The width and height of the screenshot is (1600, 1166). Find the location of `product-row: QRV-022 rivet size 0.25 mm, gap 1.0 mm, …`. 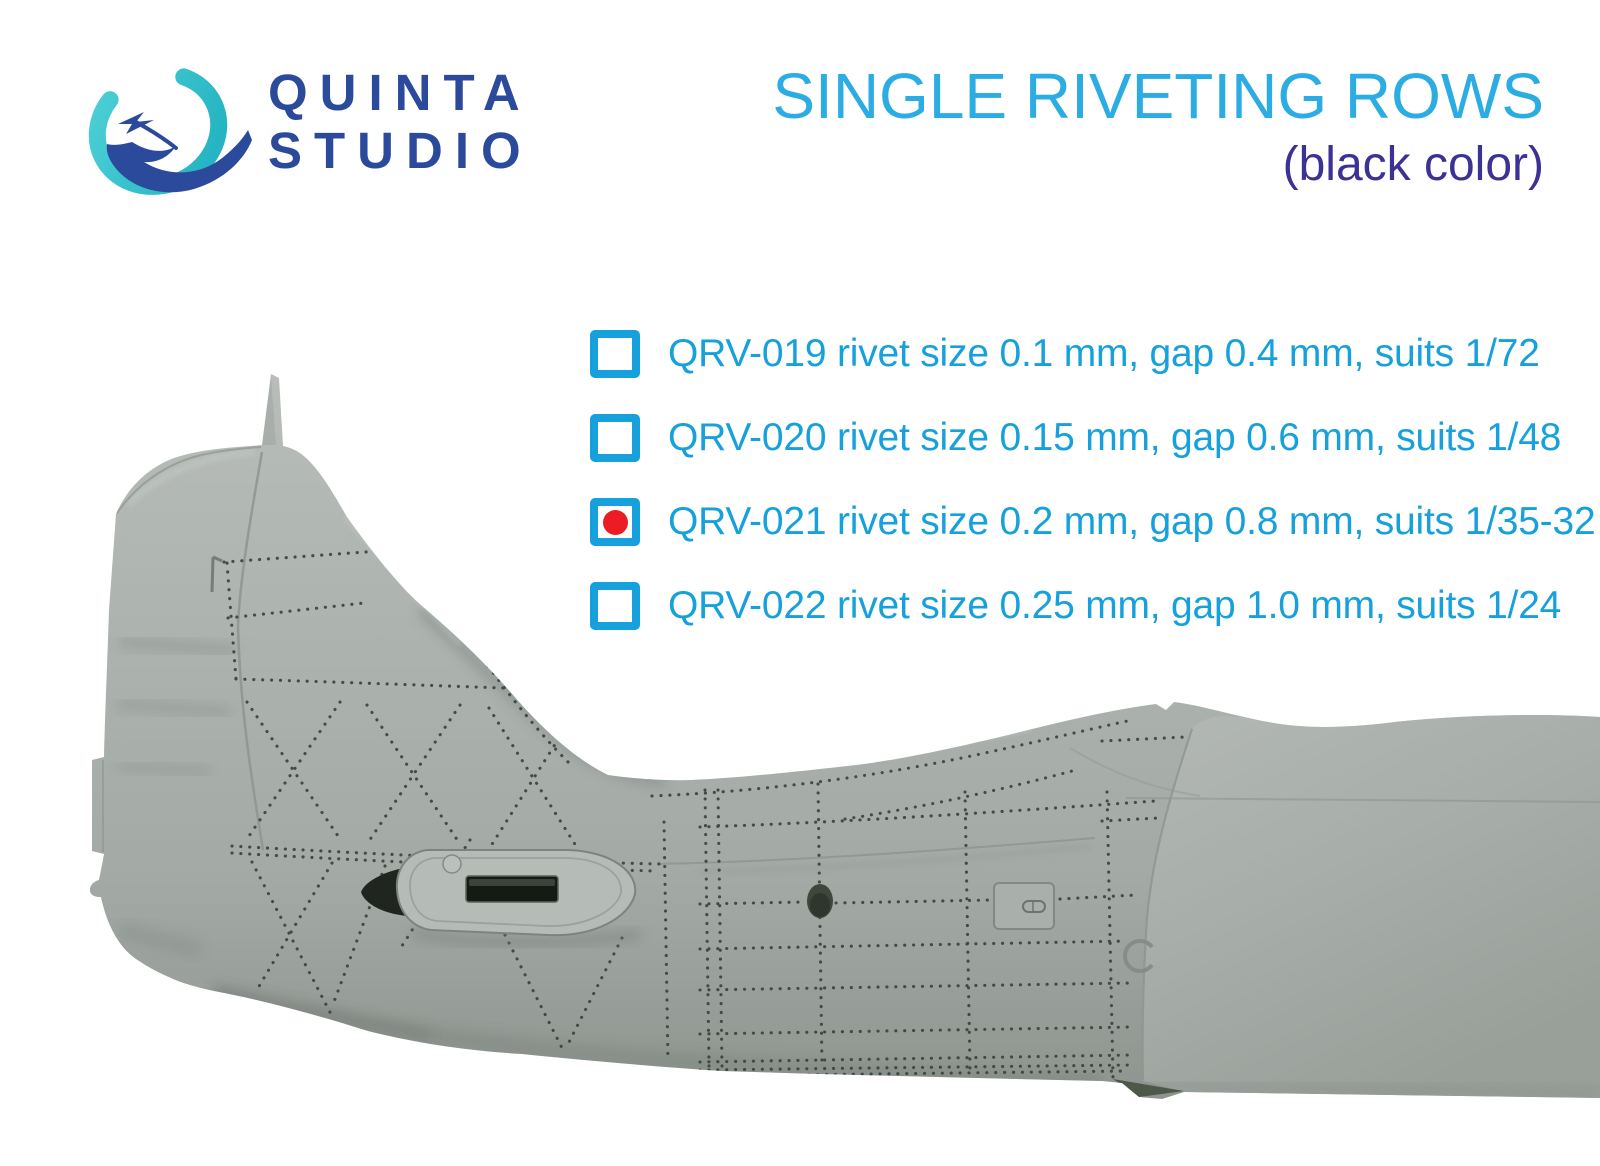

product-row: QRV-022 rivet size 0.25 mm, gap 1.0 mm, … is located at coordinates (1075, 606).